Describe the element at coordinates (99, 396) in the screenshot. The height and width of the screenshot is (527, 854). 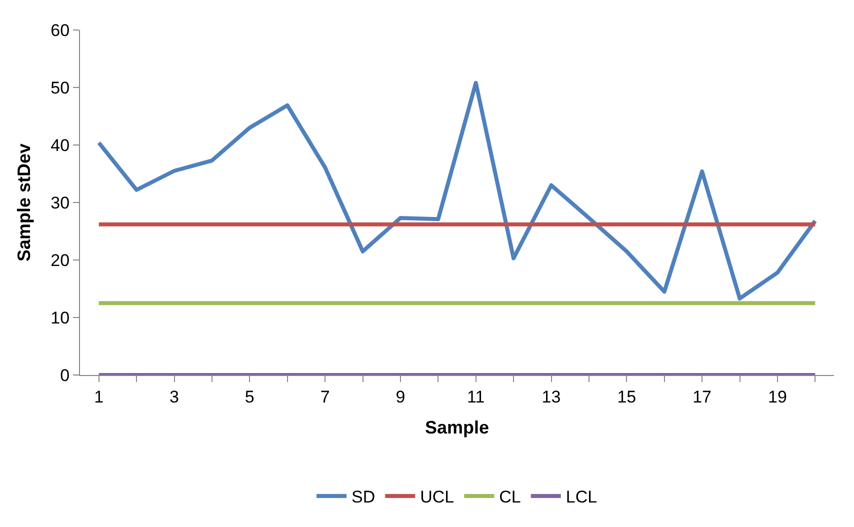
I see `x-tick-label: 1` at that location.